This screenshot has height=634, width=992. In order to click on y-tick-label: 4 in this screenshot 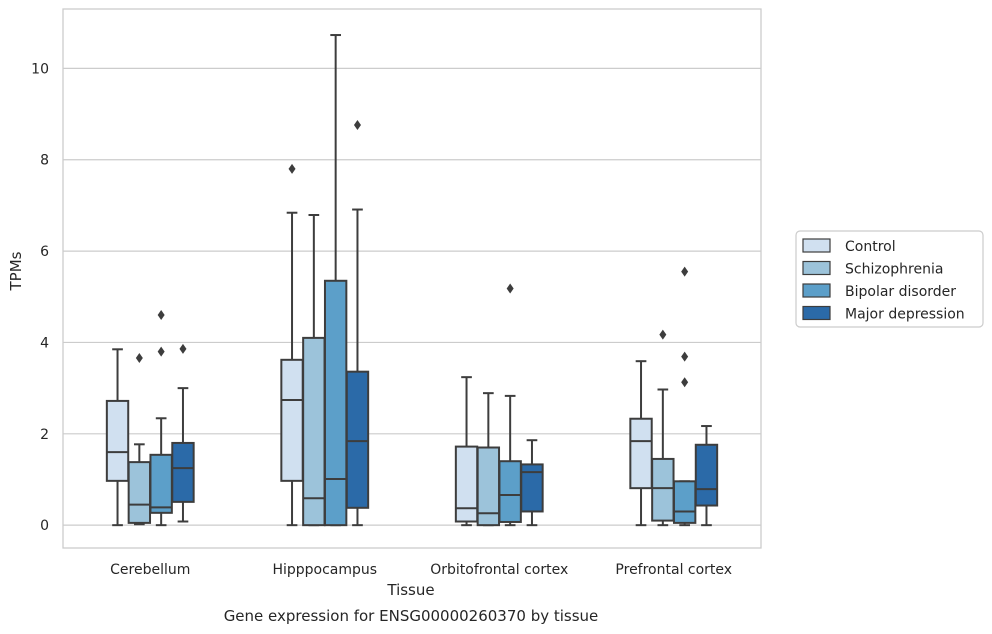, I will do `click(44, 343)`.